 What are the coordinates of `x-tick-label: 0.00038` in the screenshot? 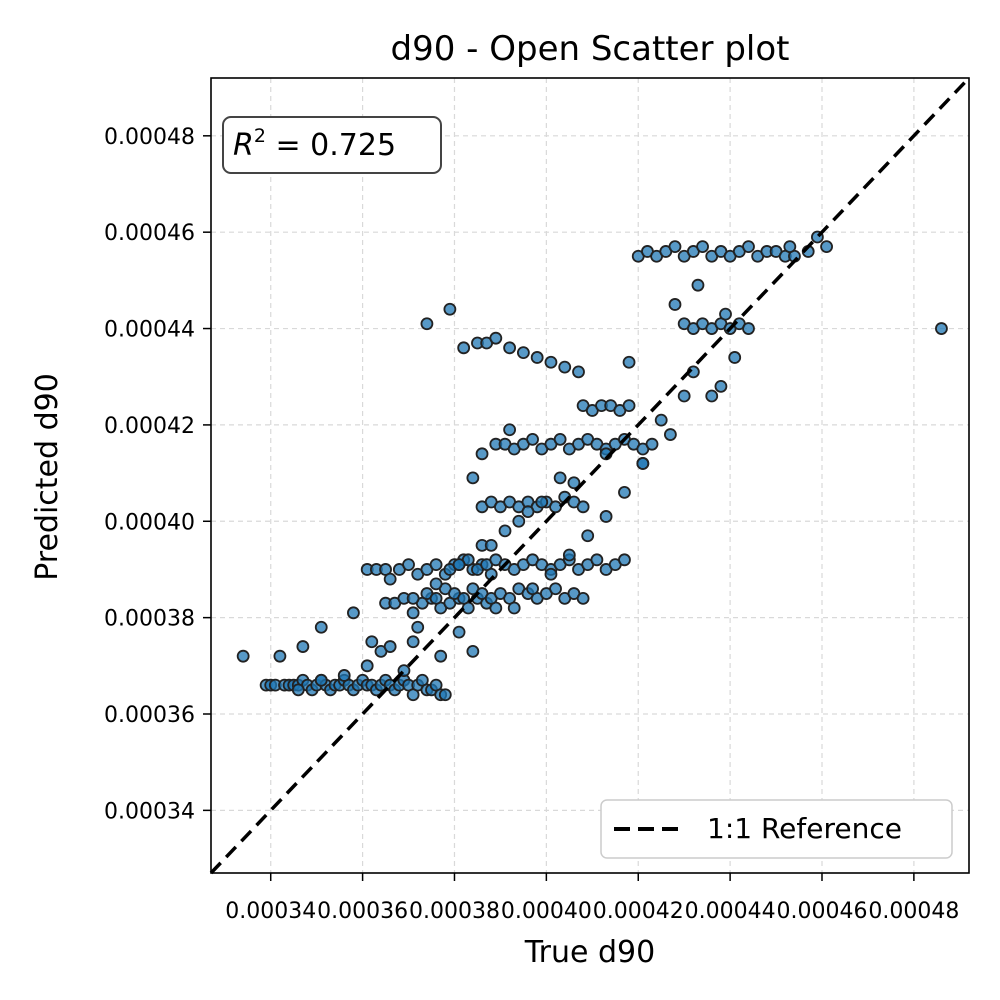 It's located at (454, 911).